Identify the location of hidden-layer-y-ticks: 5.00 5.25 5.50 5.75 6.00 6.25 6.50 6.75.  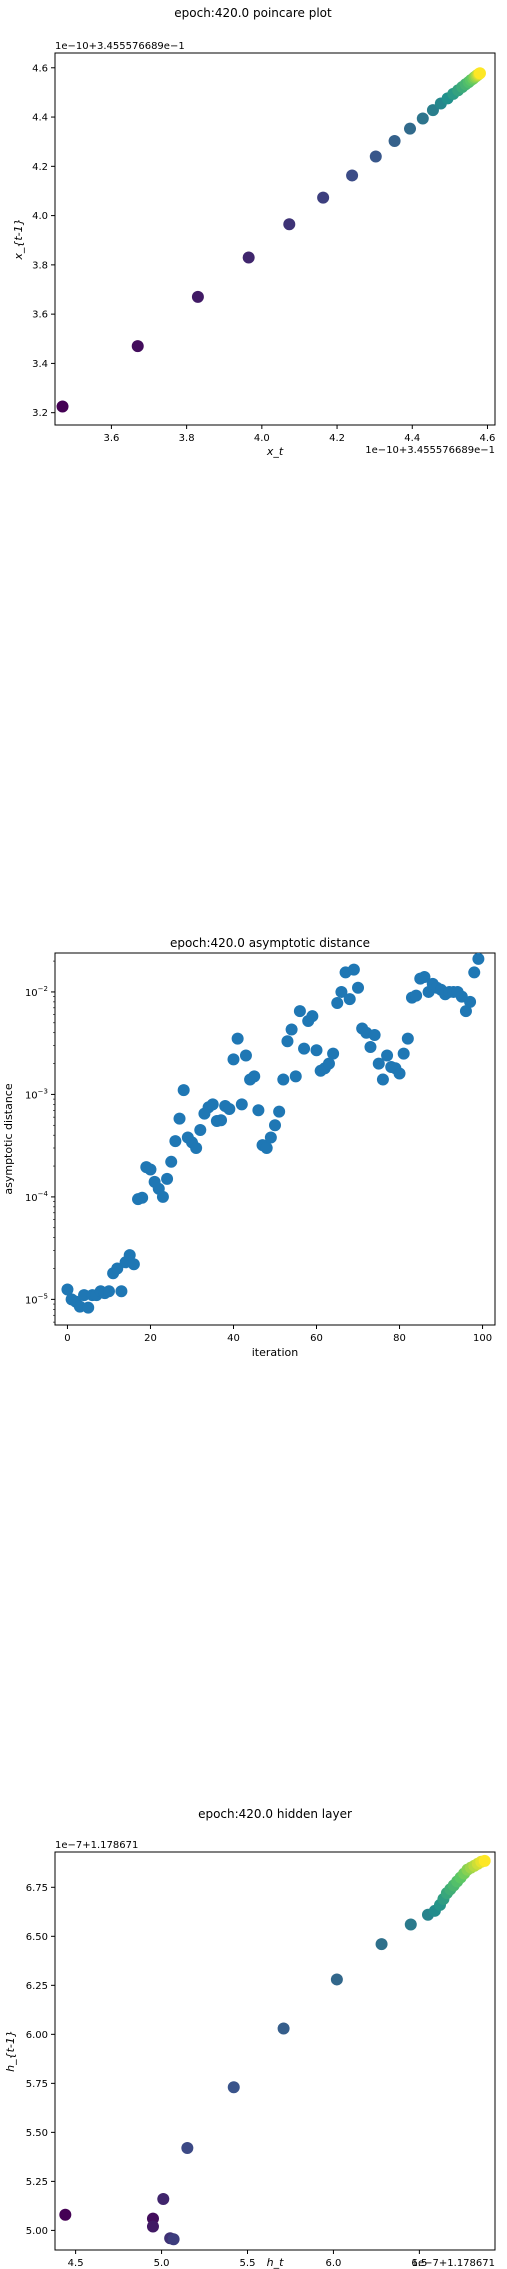
(40, 2060).